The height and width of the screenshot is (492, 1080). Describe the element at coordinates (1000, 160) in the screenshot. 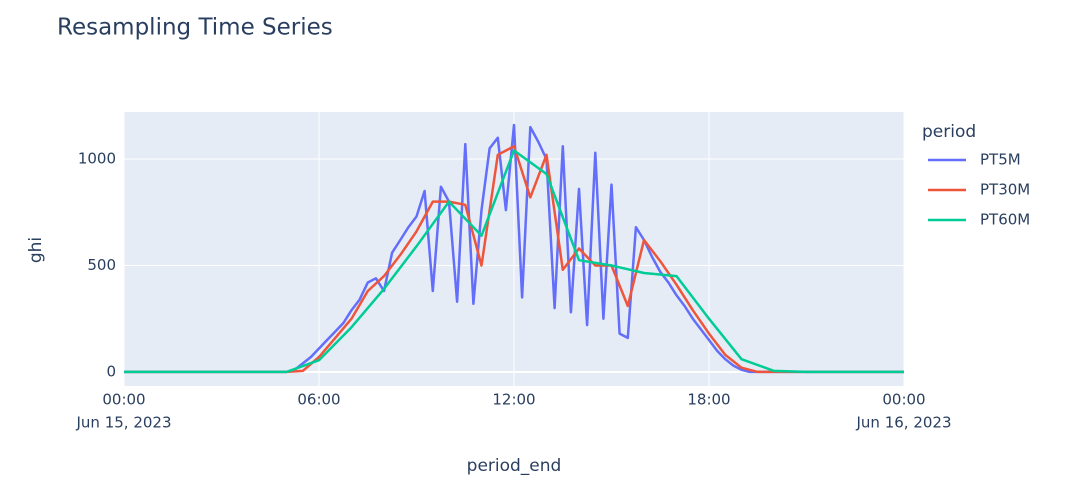

I see `legend-label: PT5M` at that location.